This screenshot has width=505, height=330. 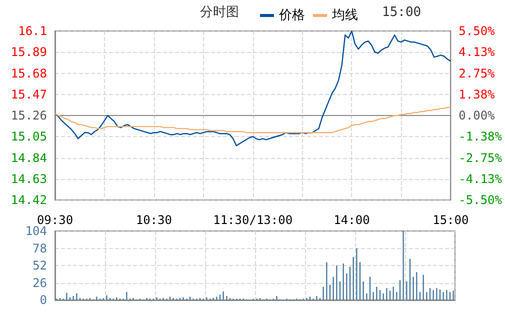 I want to click on y-tick-label: 14.42, so click(x=28, y=200).